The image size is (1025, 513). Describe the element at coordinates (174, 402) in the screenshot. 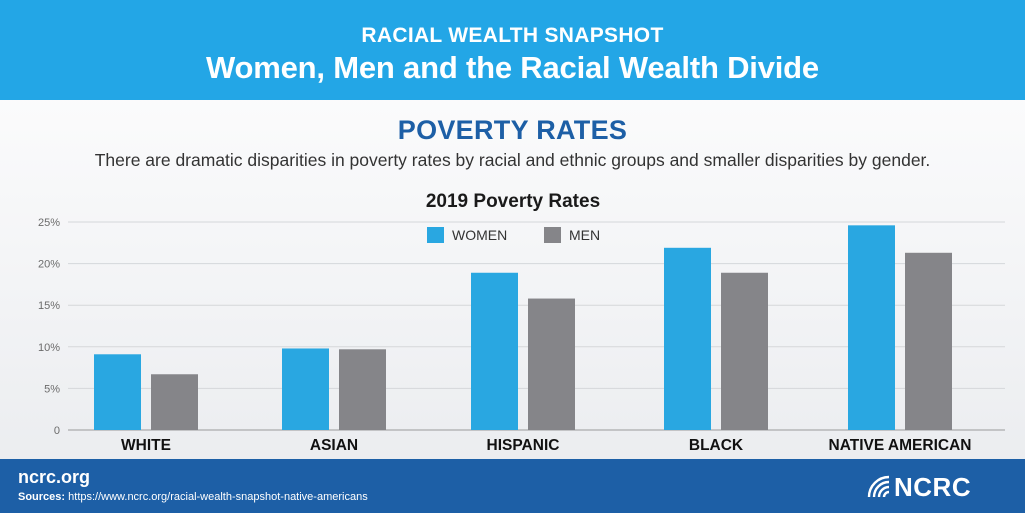

I see `bar-men-white` at that location.